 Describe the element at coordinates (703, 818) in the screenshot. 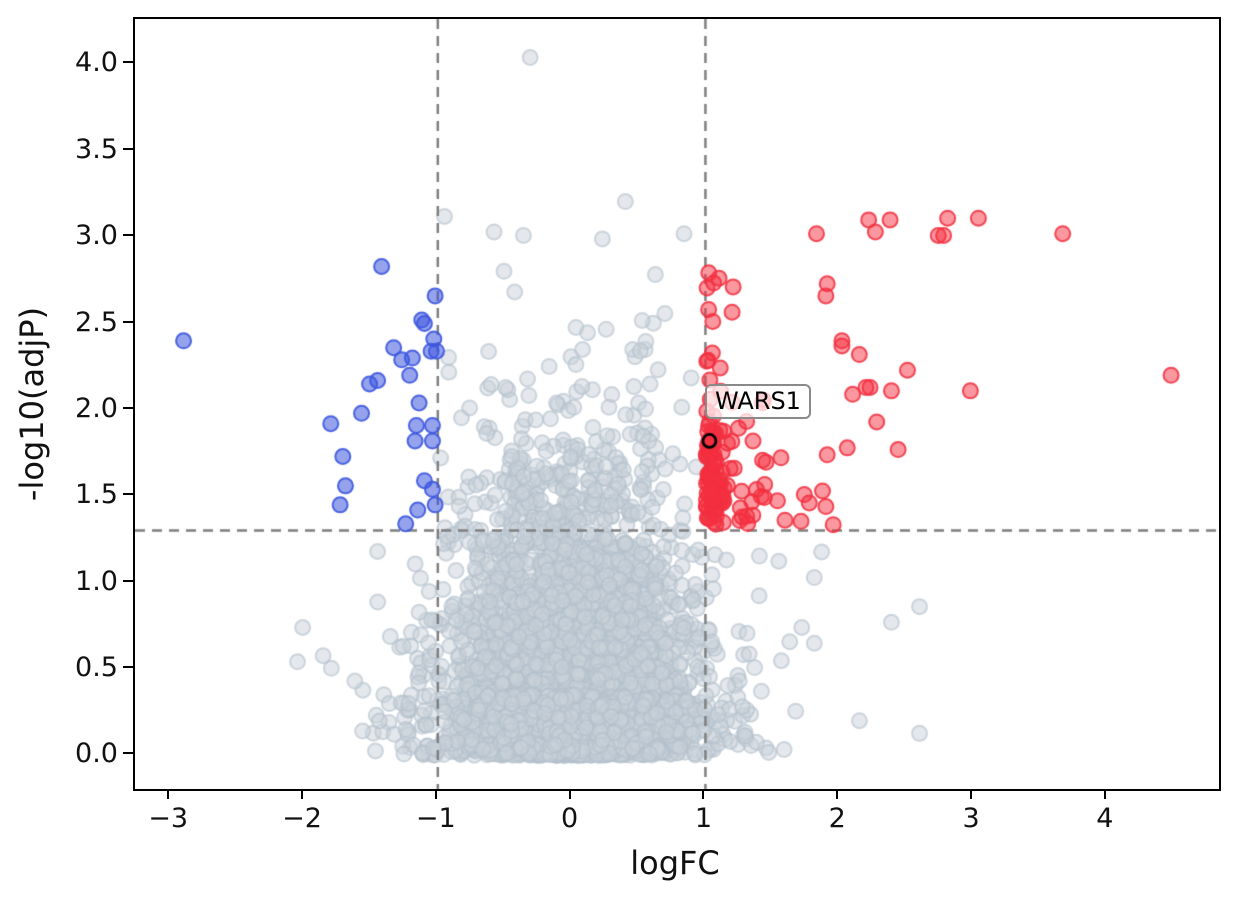

I see `x-tick-label: 1` at that location.